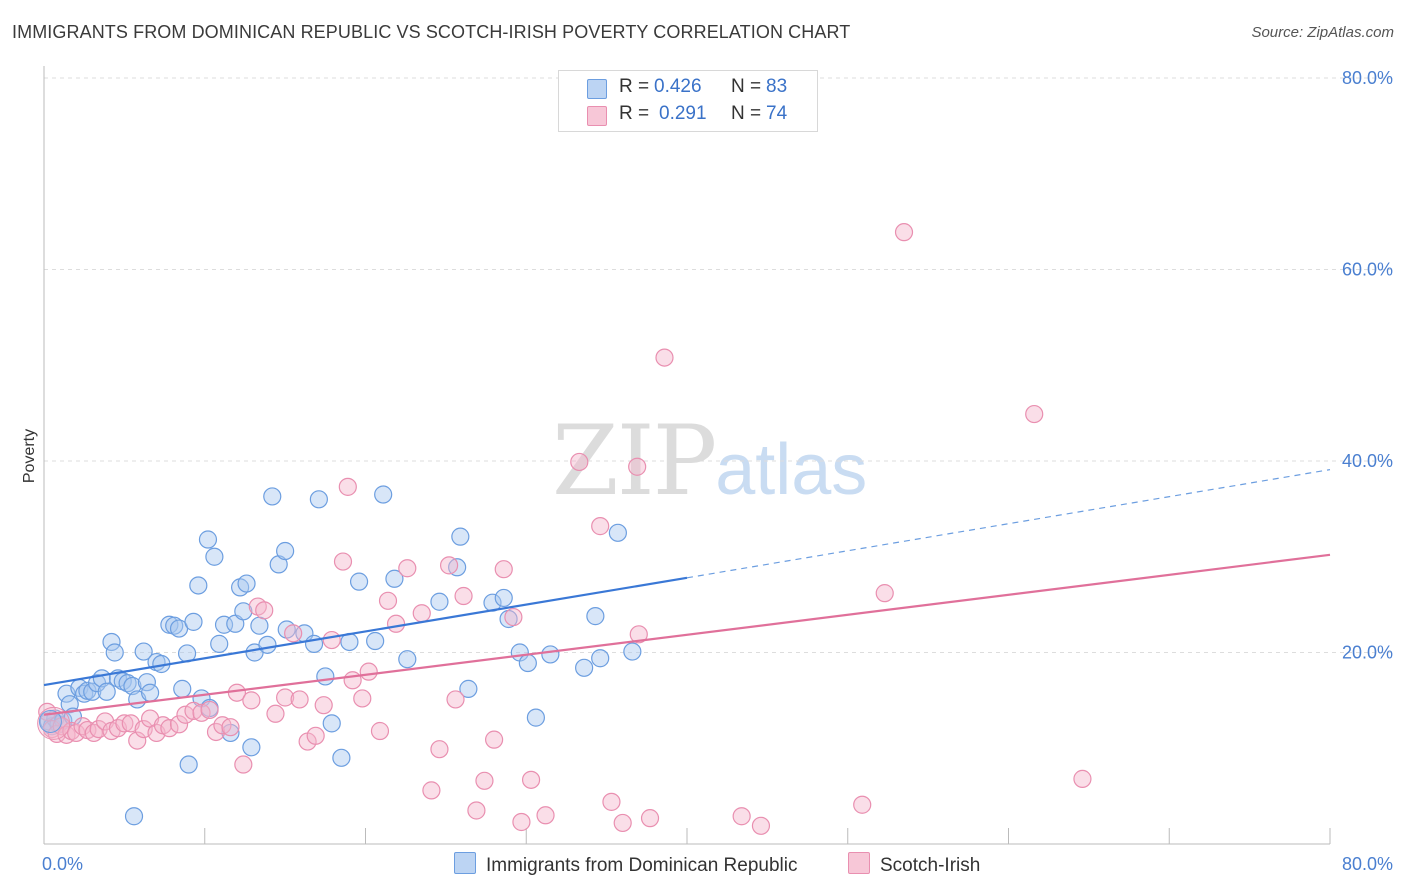 Image resolution: width=1406 pixels, height=892 pixels. What do you see at coordinates (1367, 78) in the screenshot?
I see `y-tick-label: 80.0%` at bounding box center [1367, 78].